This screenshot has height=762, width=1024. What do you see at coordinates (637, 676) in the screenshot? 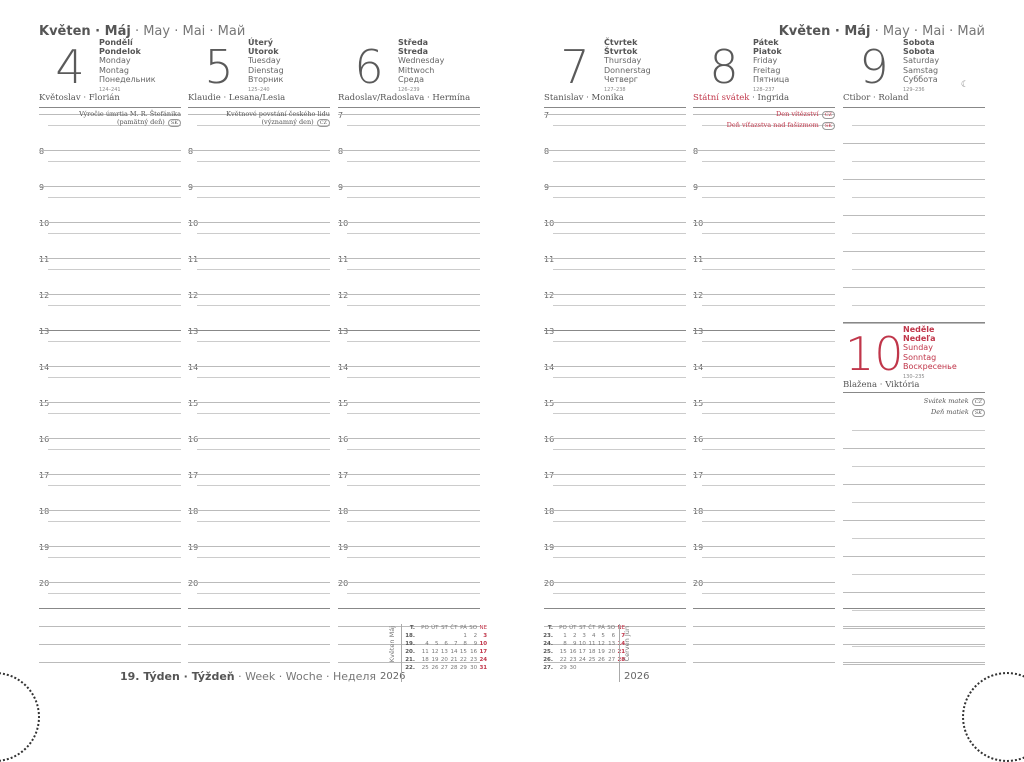
I see `year-right: 2026` at bounding box center [637, 676].